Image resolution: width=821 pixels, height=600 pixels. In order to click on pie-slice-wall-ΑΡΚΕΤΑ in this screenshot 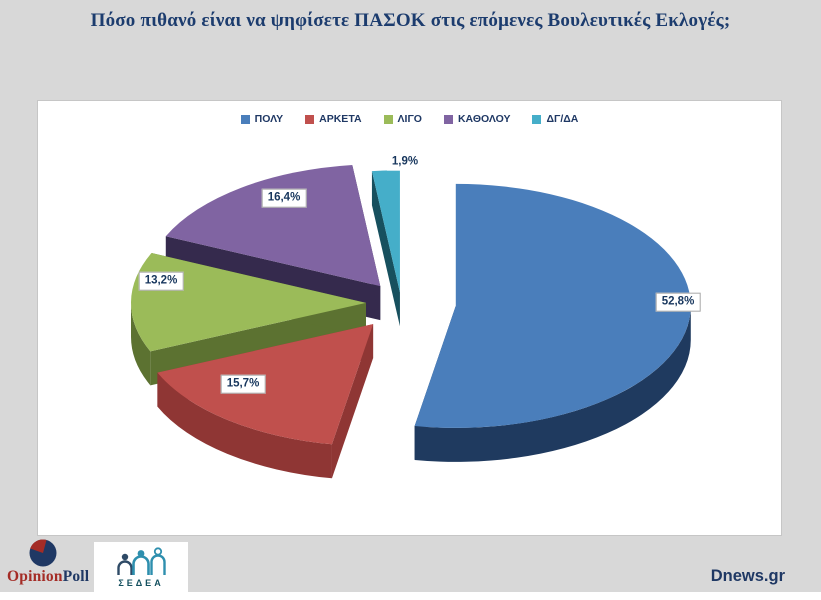, I will do `click(352, 401)`.